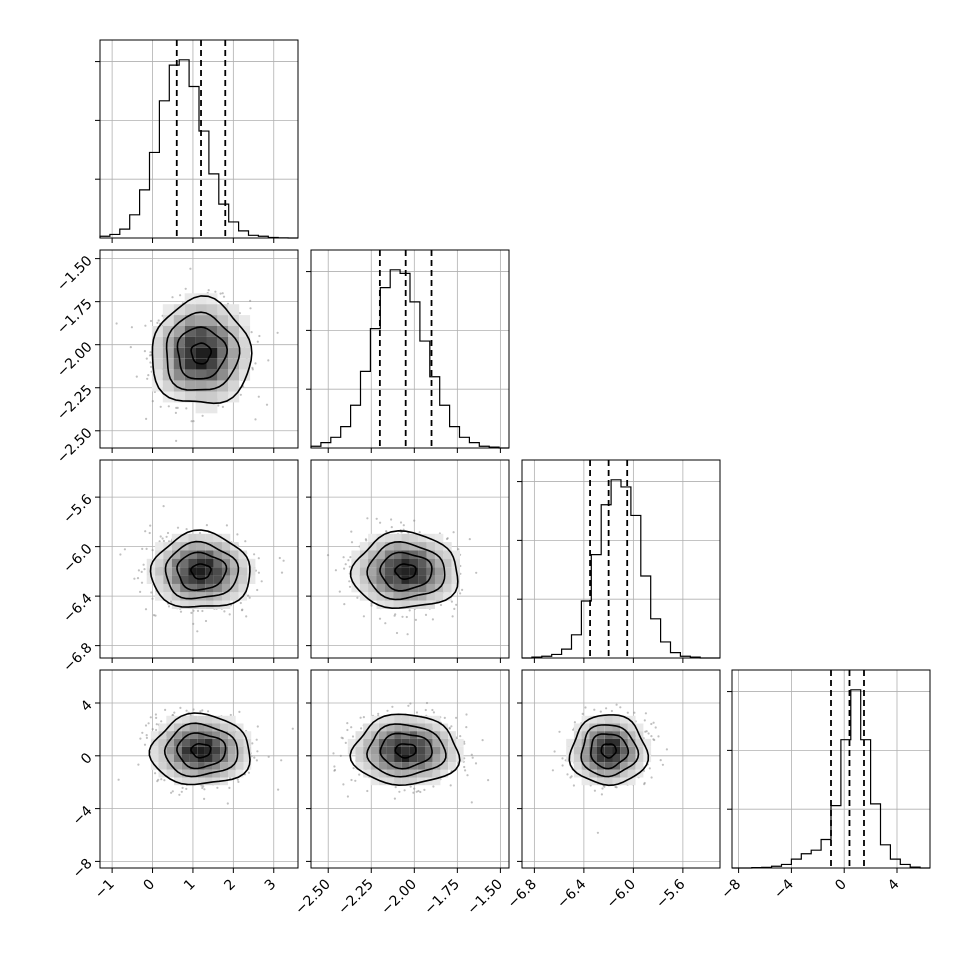 This screenshot has height=970, width=970. Describe the element at coordinates (271, 885) in the screenshot. I see `x-tick-label: 3` at that location.